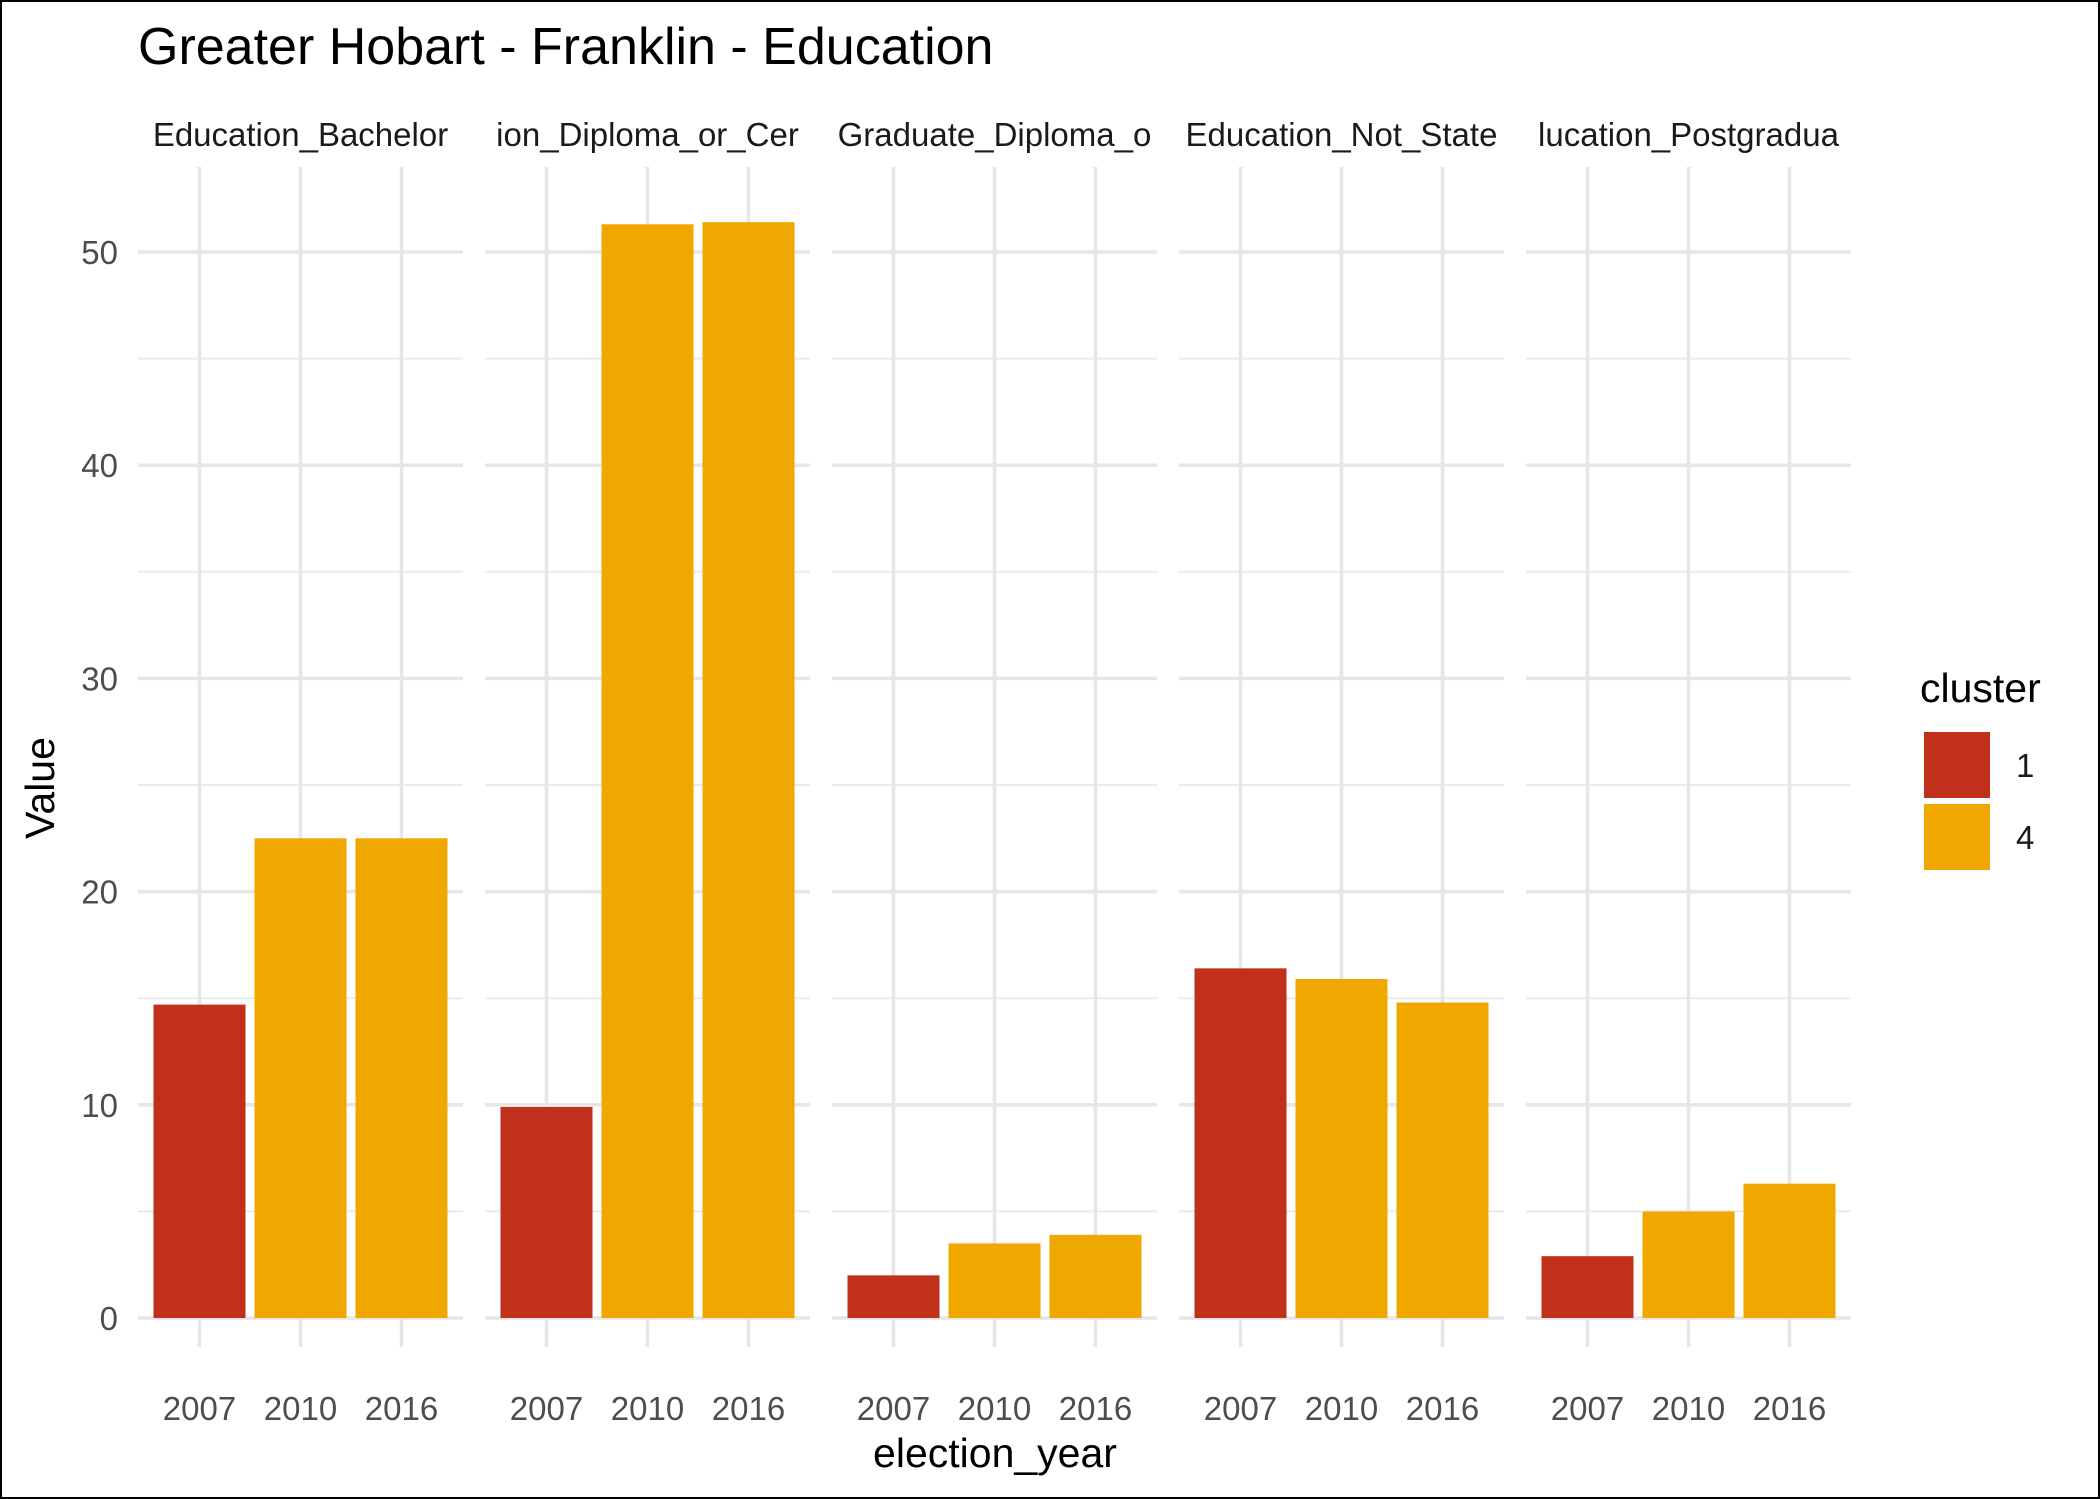  What do you see at coordinates (1979, 801) in the screenshot?
I see `legend: 14` at bounding box center [1979, 801].